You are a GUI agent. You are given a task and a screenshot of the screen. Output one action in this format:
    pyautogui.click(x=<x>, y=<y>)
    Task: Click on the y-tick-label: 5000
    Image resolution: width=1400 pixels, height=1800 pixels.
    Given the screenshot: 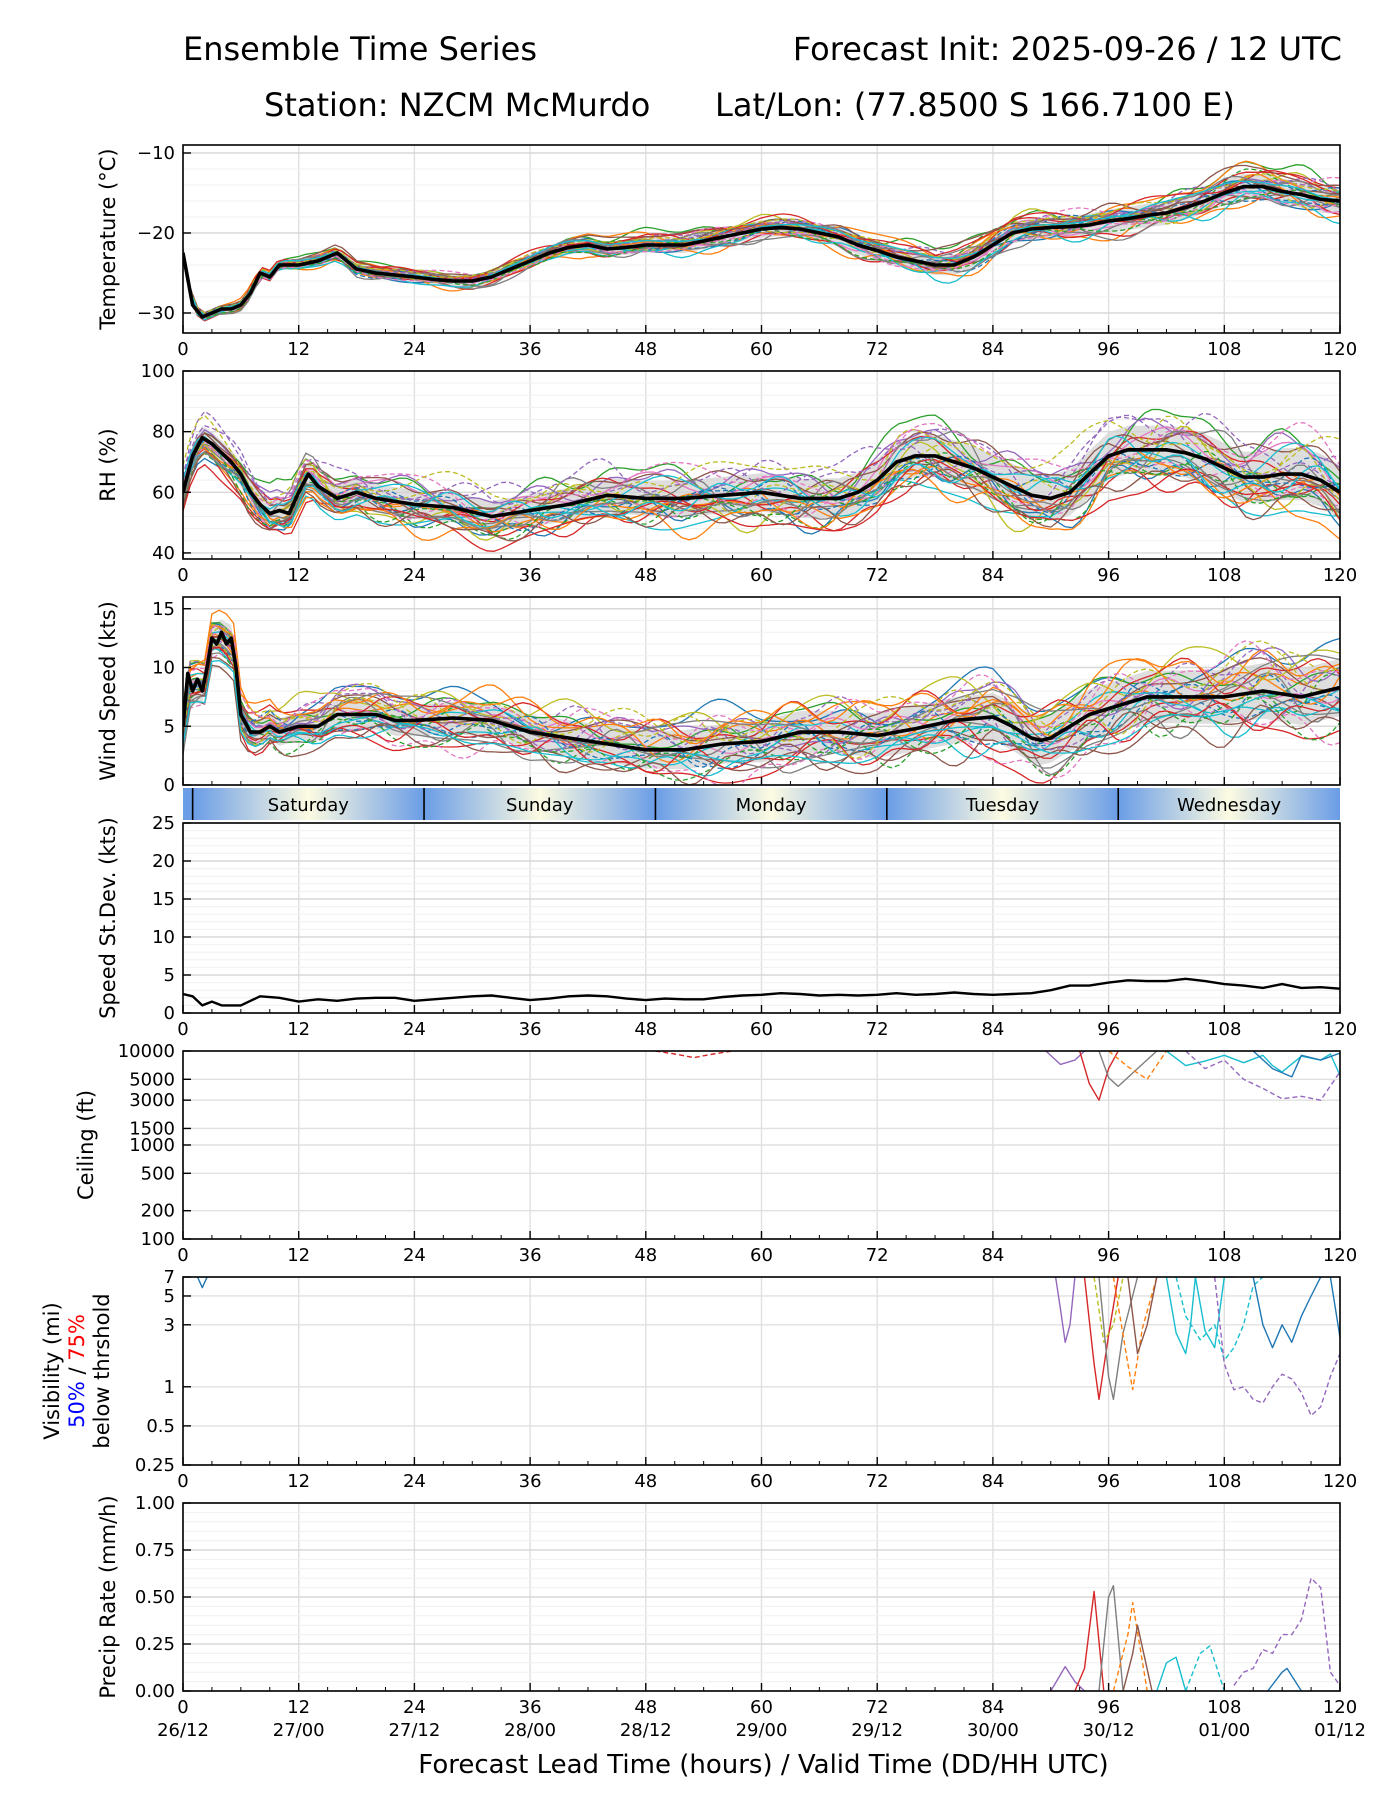 What is the action you would take?
    pyautogui.click(x=152, y=1079)
    